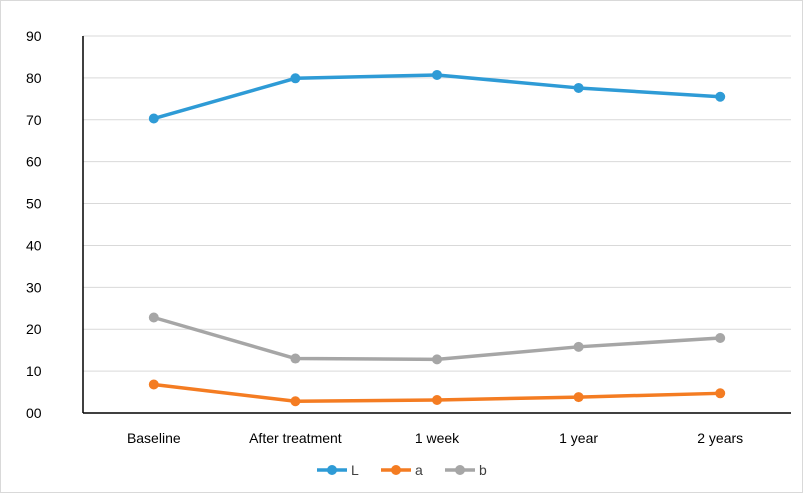 The width and height of the screenshot is (803, 494). What do you see at coordinates (34, 413) in the screenshot?
I see `y-tick-label: 00` at bounding box center [34, 413].